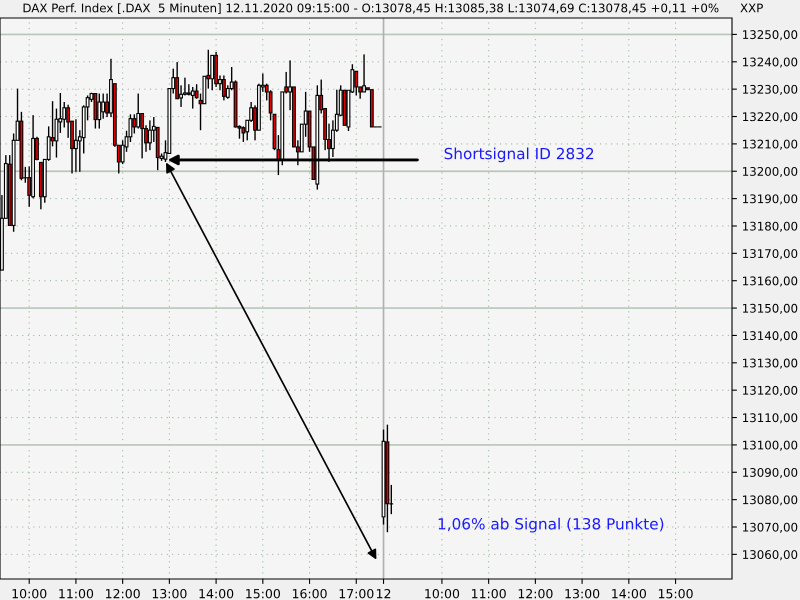 The image size is (800, 600). What do you see at coordinates (371, 8) in the screenshot?
I see `chart-title: DAX Perf. Index [.DAX 5 Minuten] 12.11.2020 09:15:00 - O:13078,45 H:13085,38 L:13074,69 C:13078,45 +0,11 +0%` at bounding box center [371, 8].